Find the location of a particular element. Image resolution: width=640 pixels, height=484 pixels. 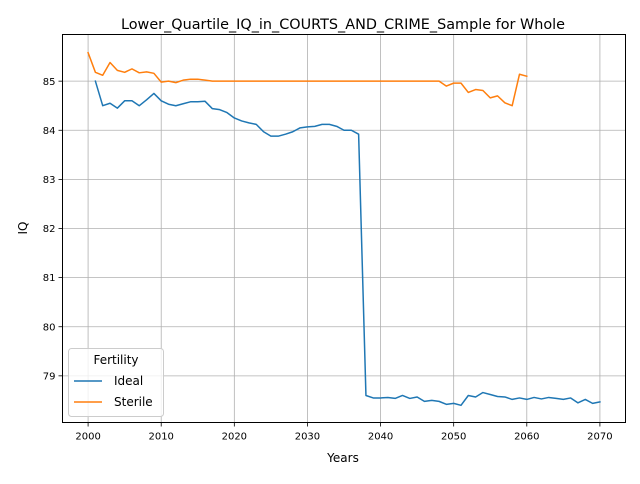

x-tick-label: 2010 is located at coordinates (160, 437).